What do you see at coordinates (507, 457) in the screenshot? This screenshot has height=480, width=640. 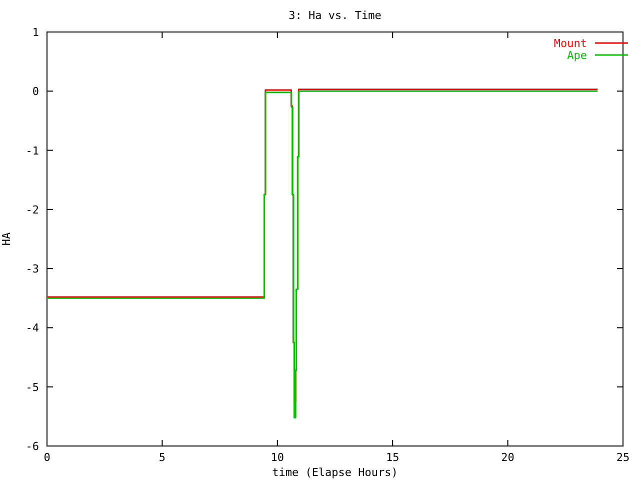 I see `x-tick-label: 20` at bounding box center [507, 457].